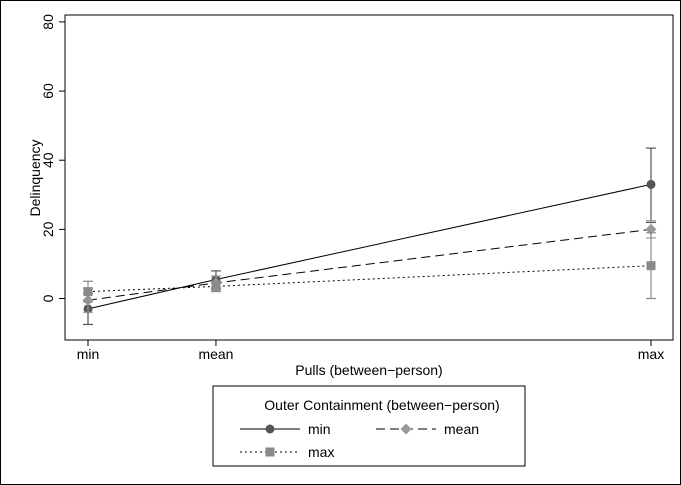  I want to click on legend-entries: min mean max, so click(359, 440).